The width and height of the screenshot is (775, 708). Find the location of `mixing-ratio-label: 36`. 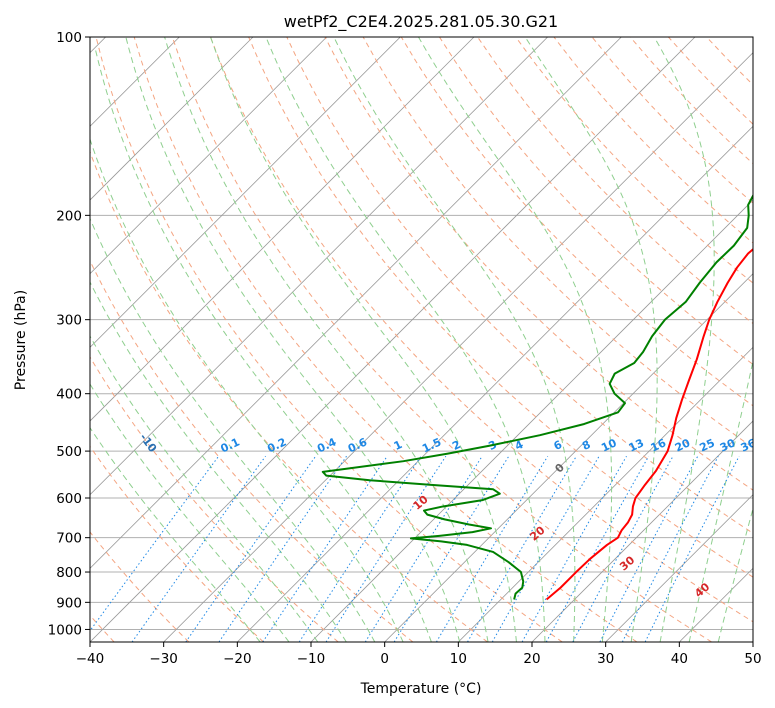

mixing-ratio-label: 36 is located at coordinates (749, 445).